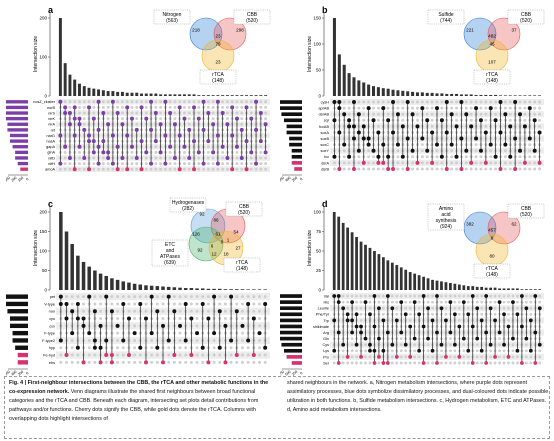  Describe the element at coordinates (170, 245) in the screenshot. I see `venn-label: ETC` at that location.